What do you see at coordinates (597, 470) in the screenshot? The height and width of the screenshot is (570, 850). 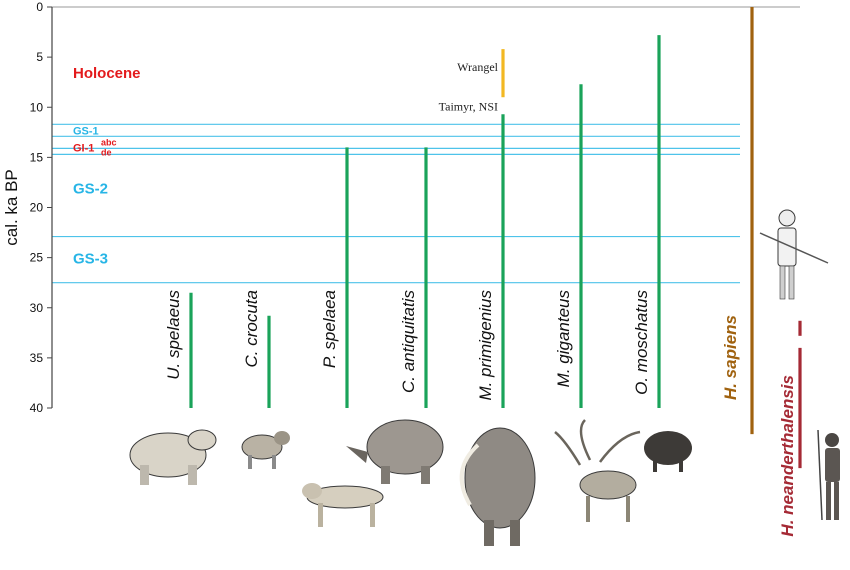 I see `giant-deer-illustration` at bounding box center [597, 470].